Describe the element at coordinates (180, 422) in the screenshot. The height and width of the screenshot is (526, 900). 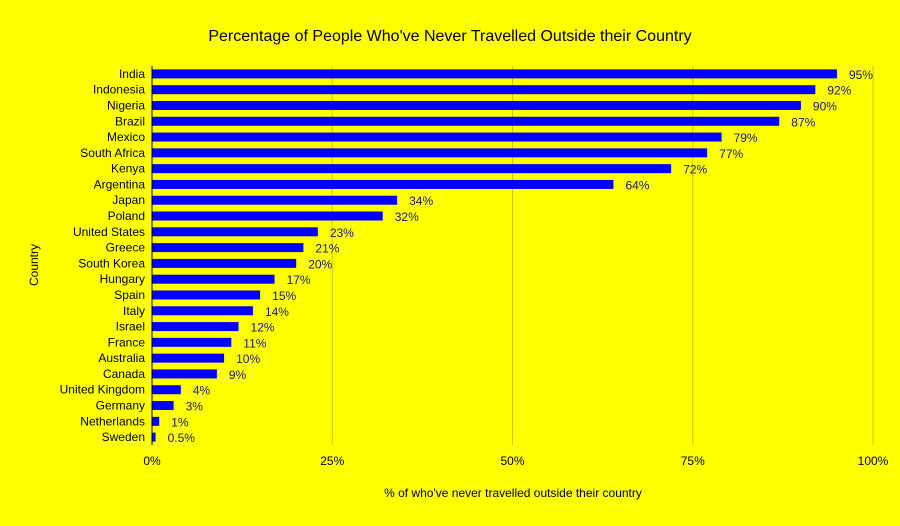
I see `data-label-netherlands: 1%` at that location.